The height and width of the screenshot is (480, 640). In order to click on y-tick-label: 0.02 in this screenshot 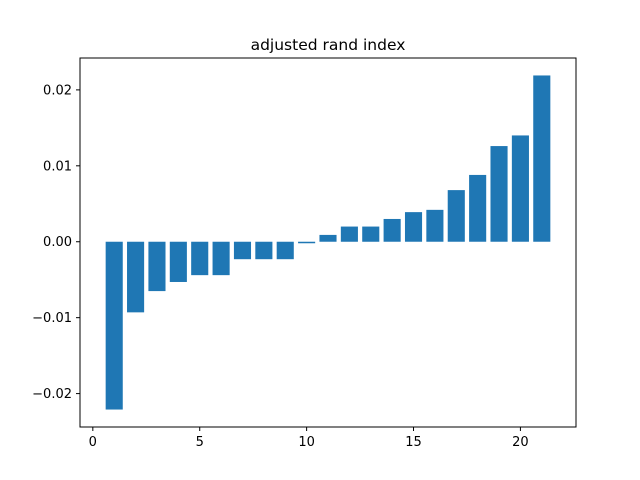, I will do `click(57, 90)`.